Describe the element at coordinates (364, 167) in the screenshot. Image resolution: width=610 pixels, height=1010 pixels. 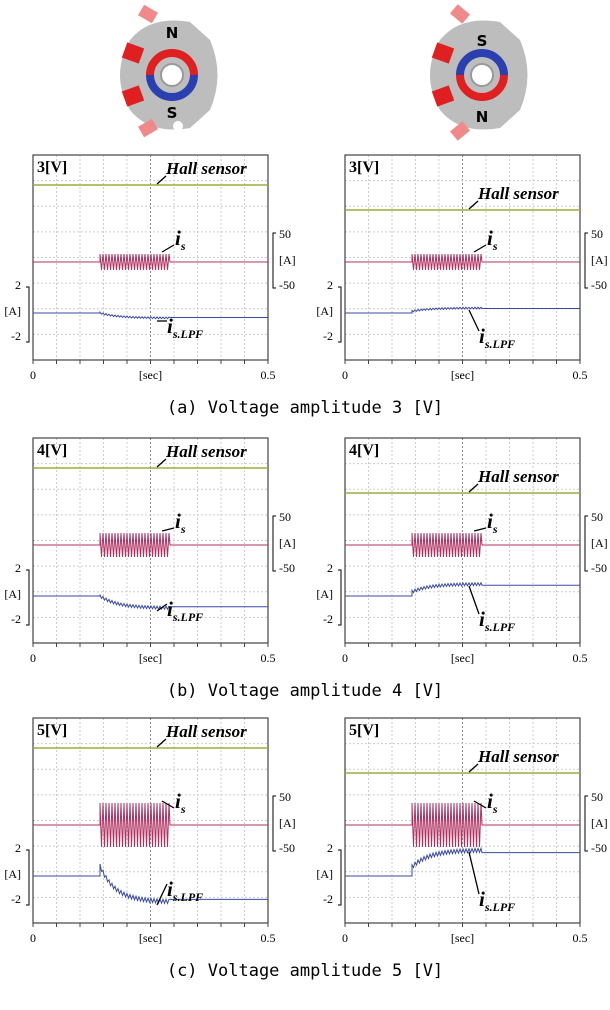
I see `voltage-label: 3[V]` at that location.